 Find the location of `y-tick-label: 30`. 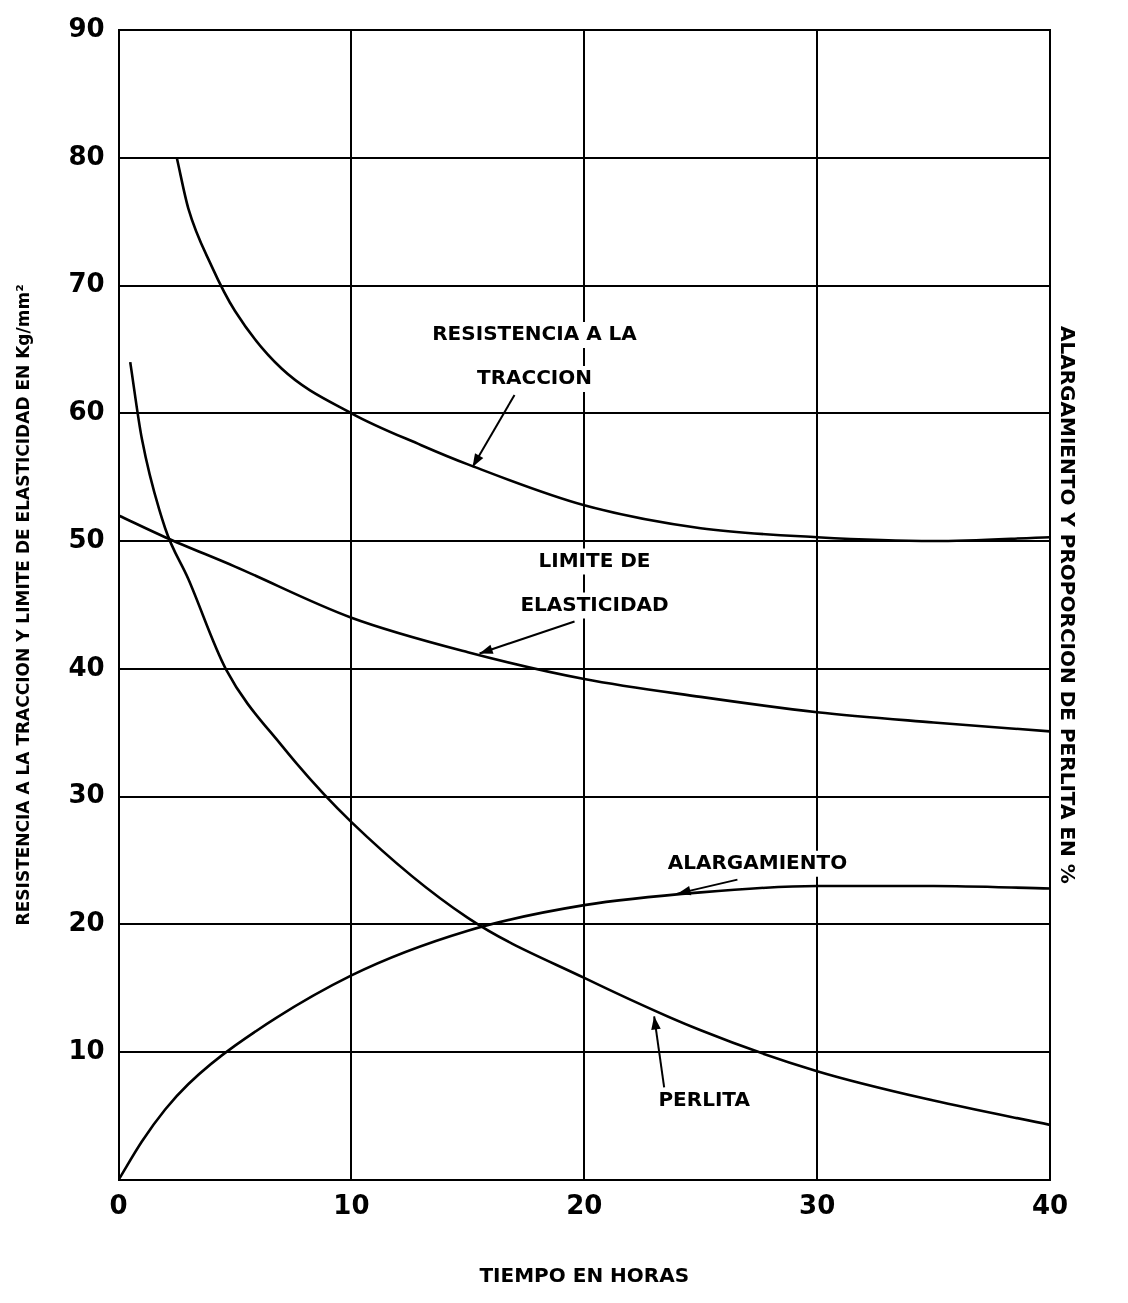

y-tick-label: 30 is located at coordinates (86, 794).